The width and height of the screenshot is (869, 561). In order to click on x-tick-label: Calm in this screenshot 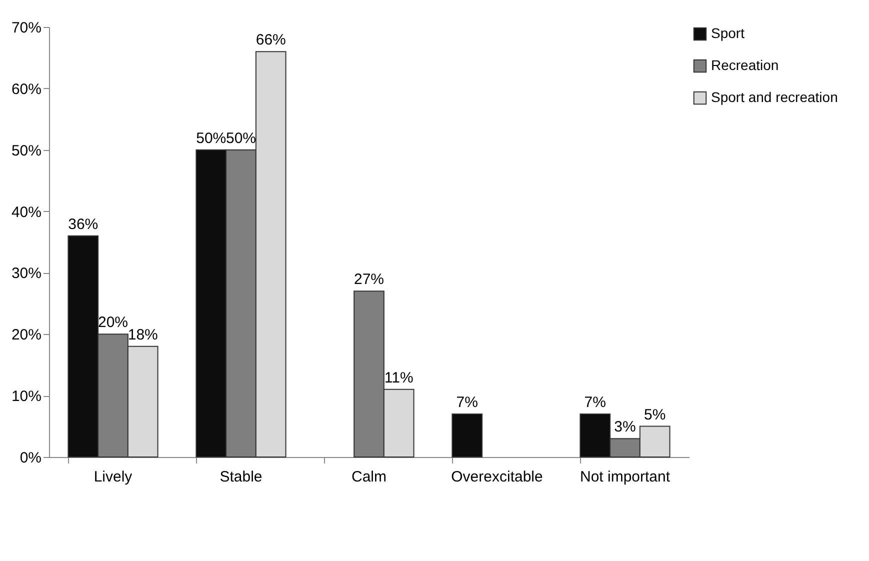, I will do `click(369, 477)`.